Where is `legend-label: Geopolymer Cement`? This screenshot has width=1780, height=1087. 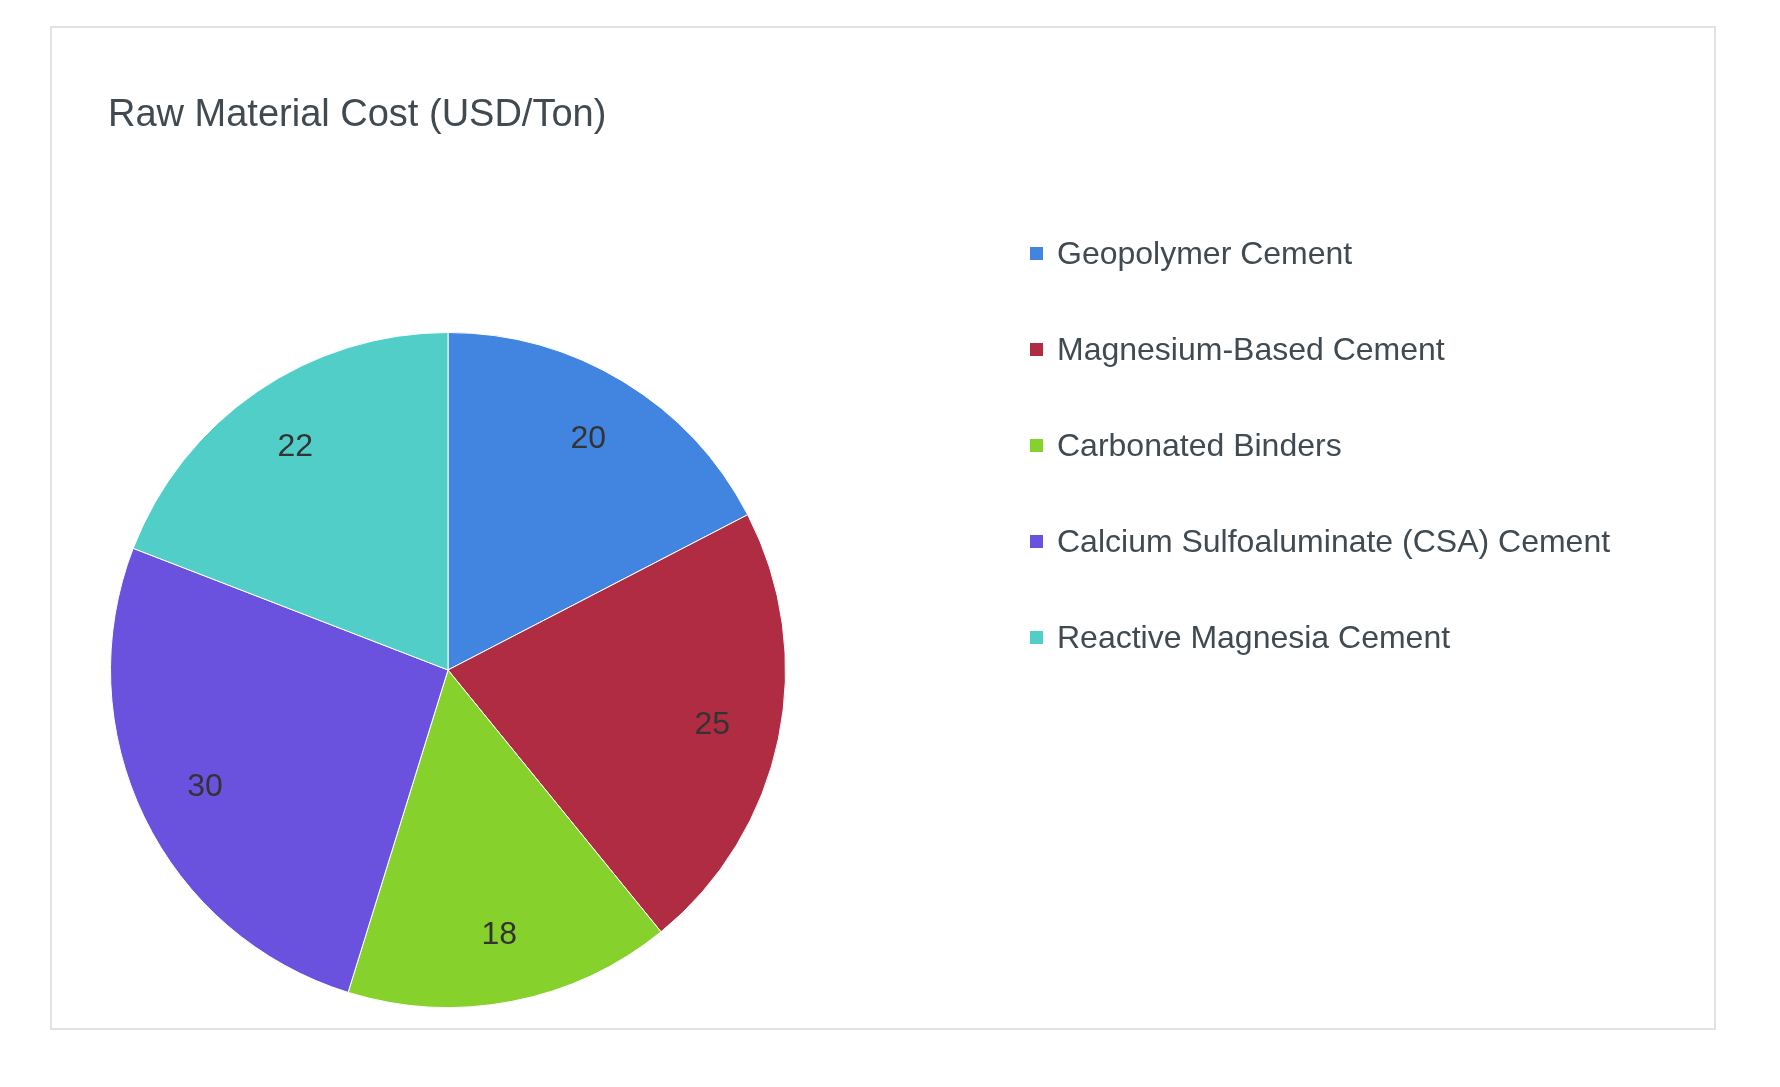
legend-label: Geopolymer Cement is located at coordinates (1205, 253).